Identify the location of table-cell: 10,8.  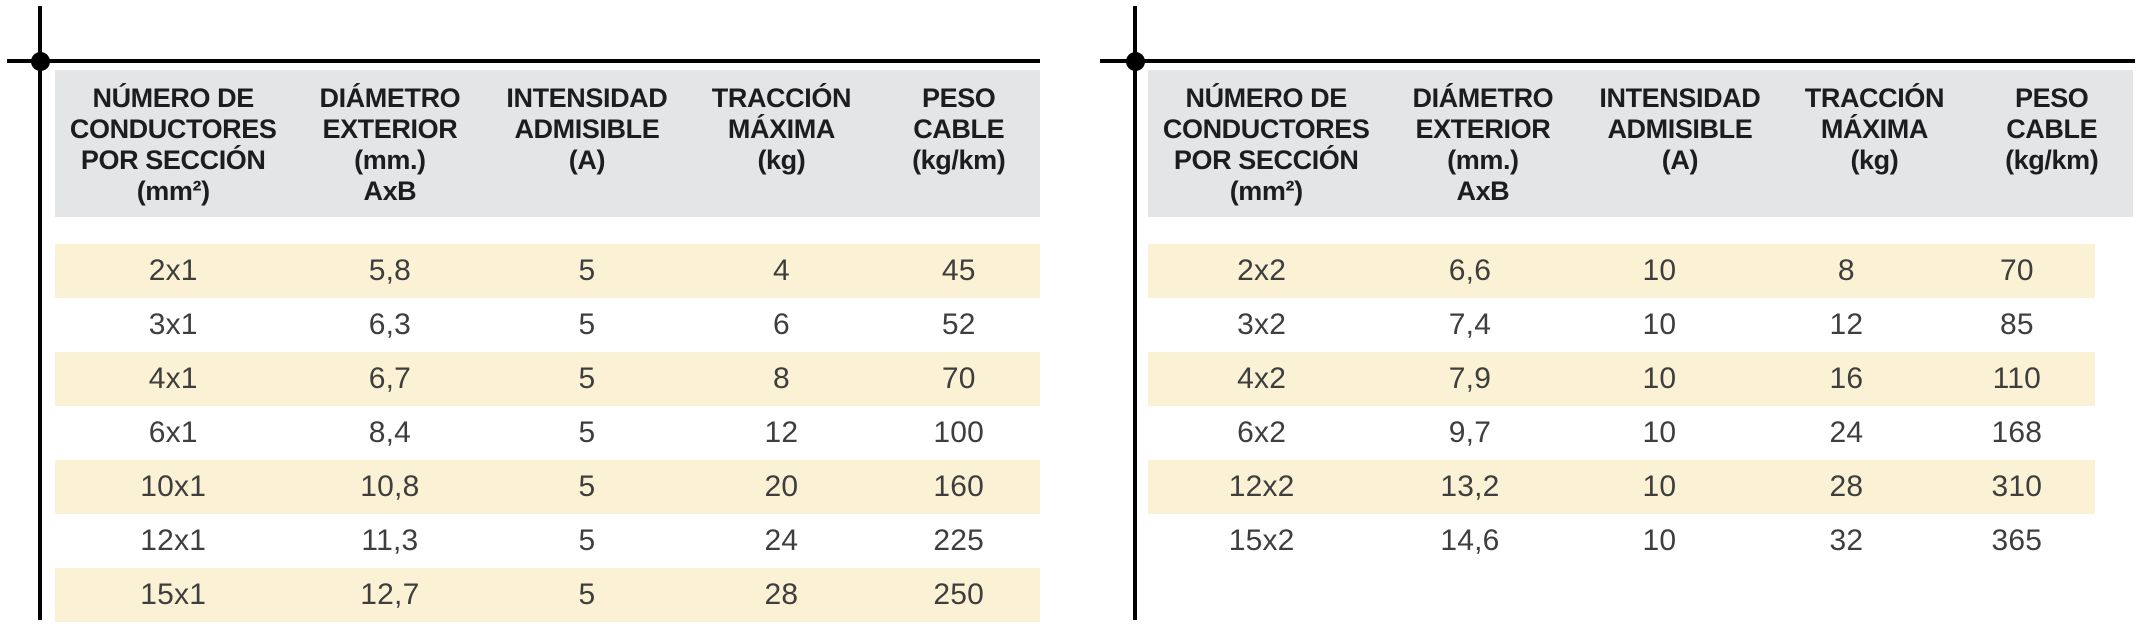
(390, 486).